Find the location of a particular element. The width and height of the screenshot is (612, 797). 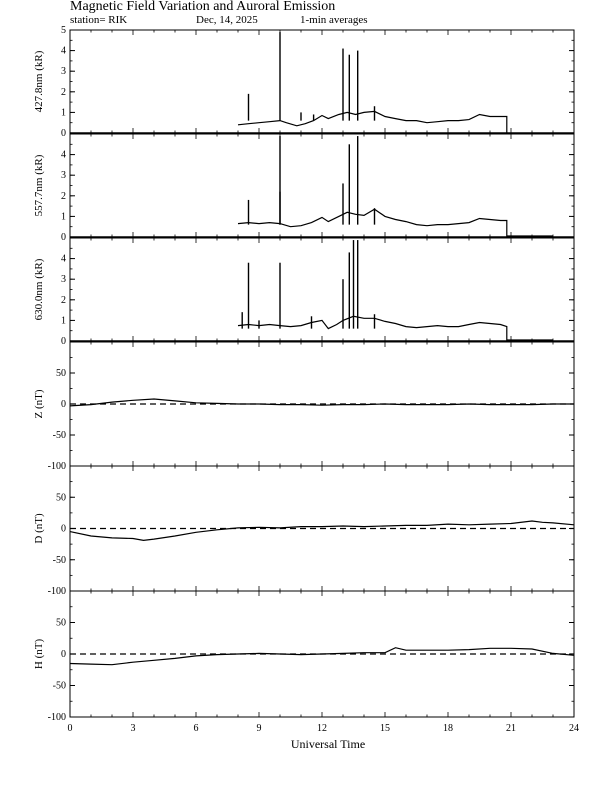

x-axis-label: Universal Time is located at coordinates (328, 744).